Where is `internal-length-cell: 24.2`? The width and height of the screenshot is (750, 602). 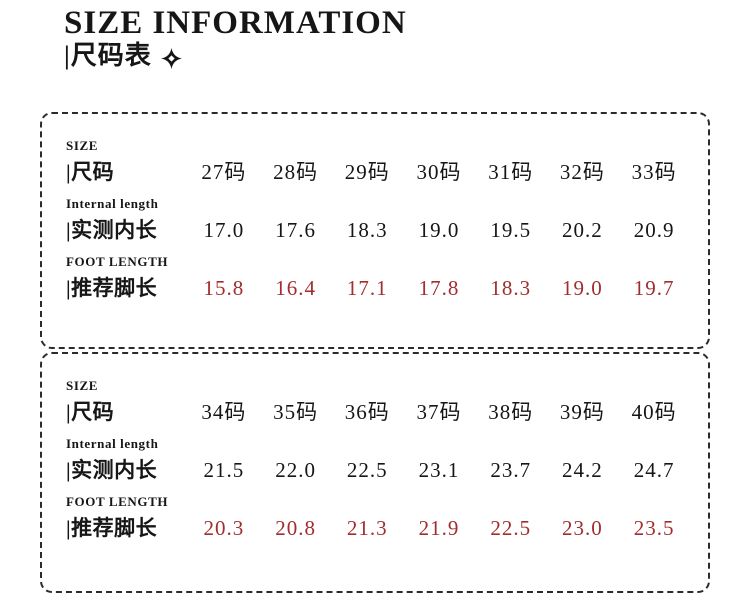
internal-length-cell: 24.2 is located at coordinates (582, 470).